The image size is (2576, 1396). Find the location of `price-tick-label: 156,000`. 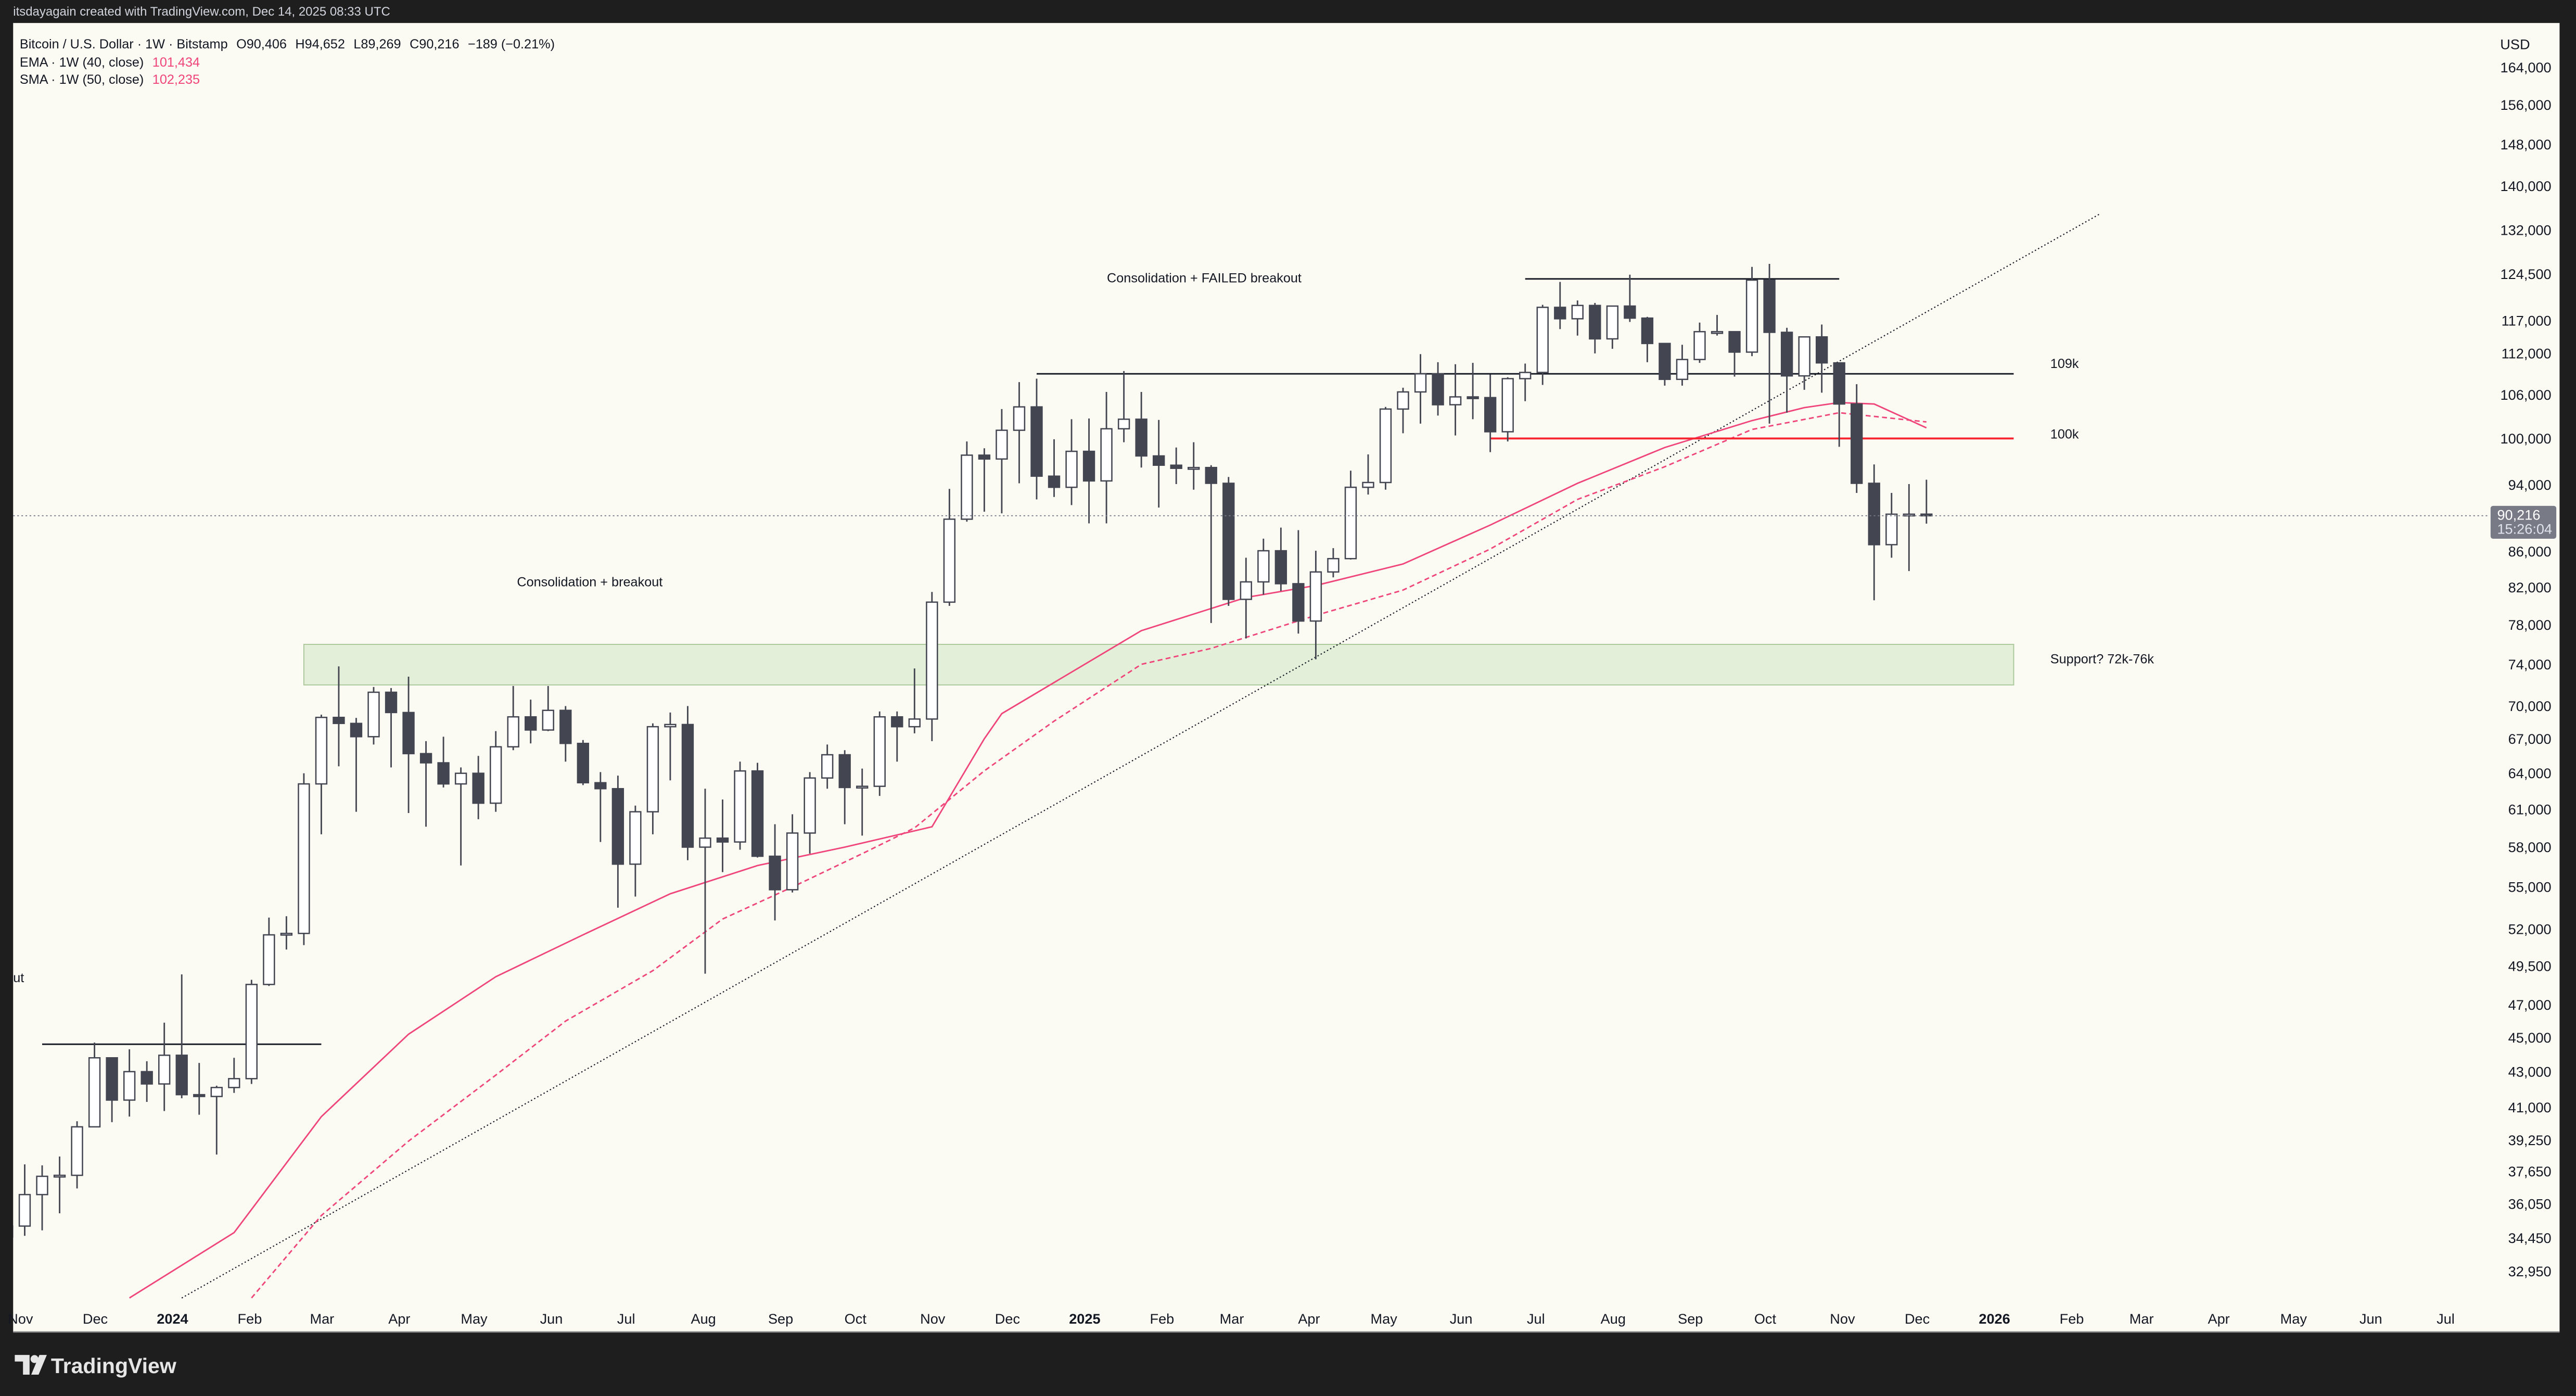

price-tick-label: 156,000 is located at coordinates (2526, 105).